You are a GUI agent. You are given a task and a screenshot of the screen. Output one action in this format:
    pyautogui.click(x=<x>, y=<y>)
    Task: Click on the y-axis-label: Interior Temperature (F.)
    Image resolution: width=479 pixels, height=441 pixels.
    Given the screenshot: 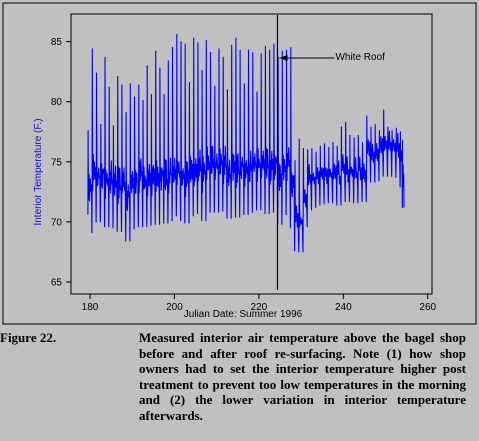 What is the action you would take?
    pyautogui.click(x=38, y=171)
    